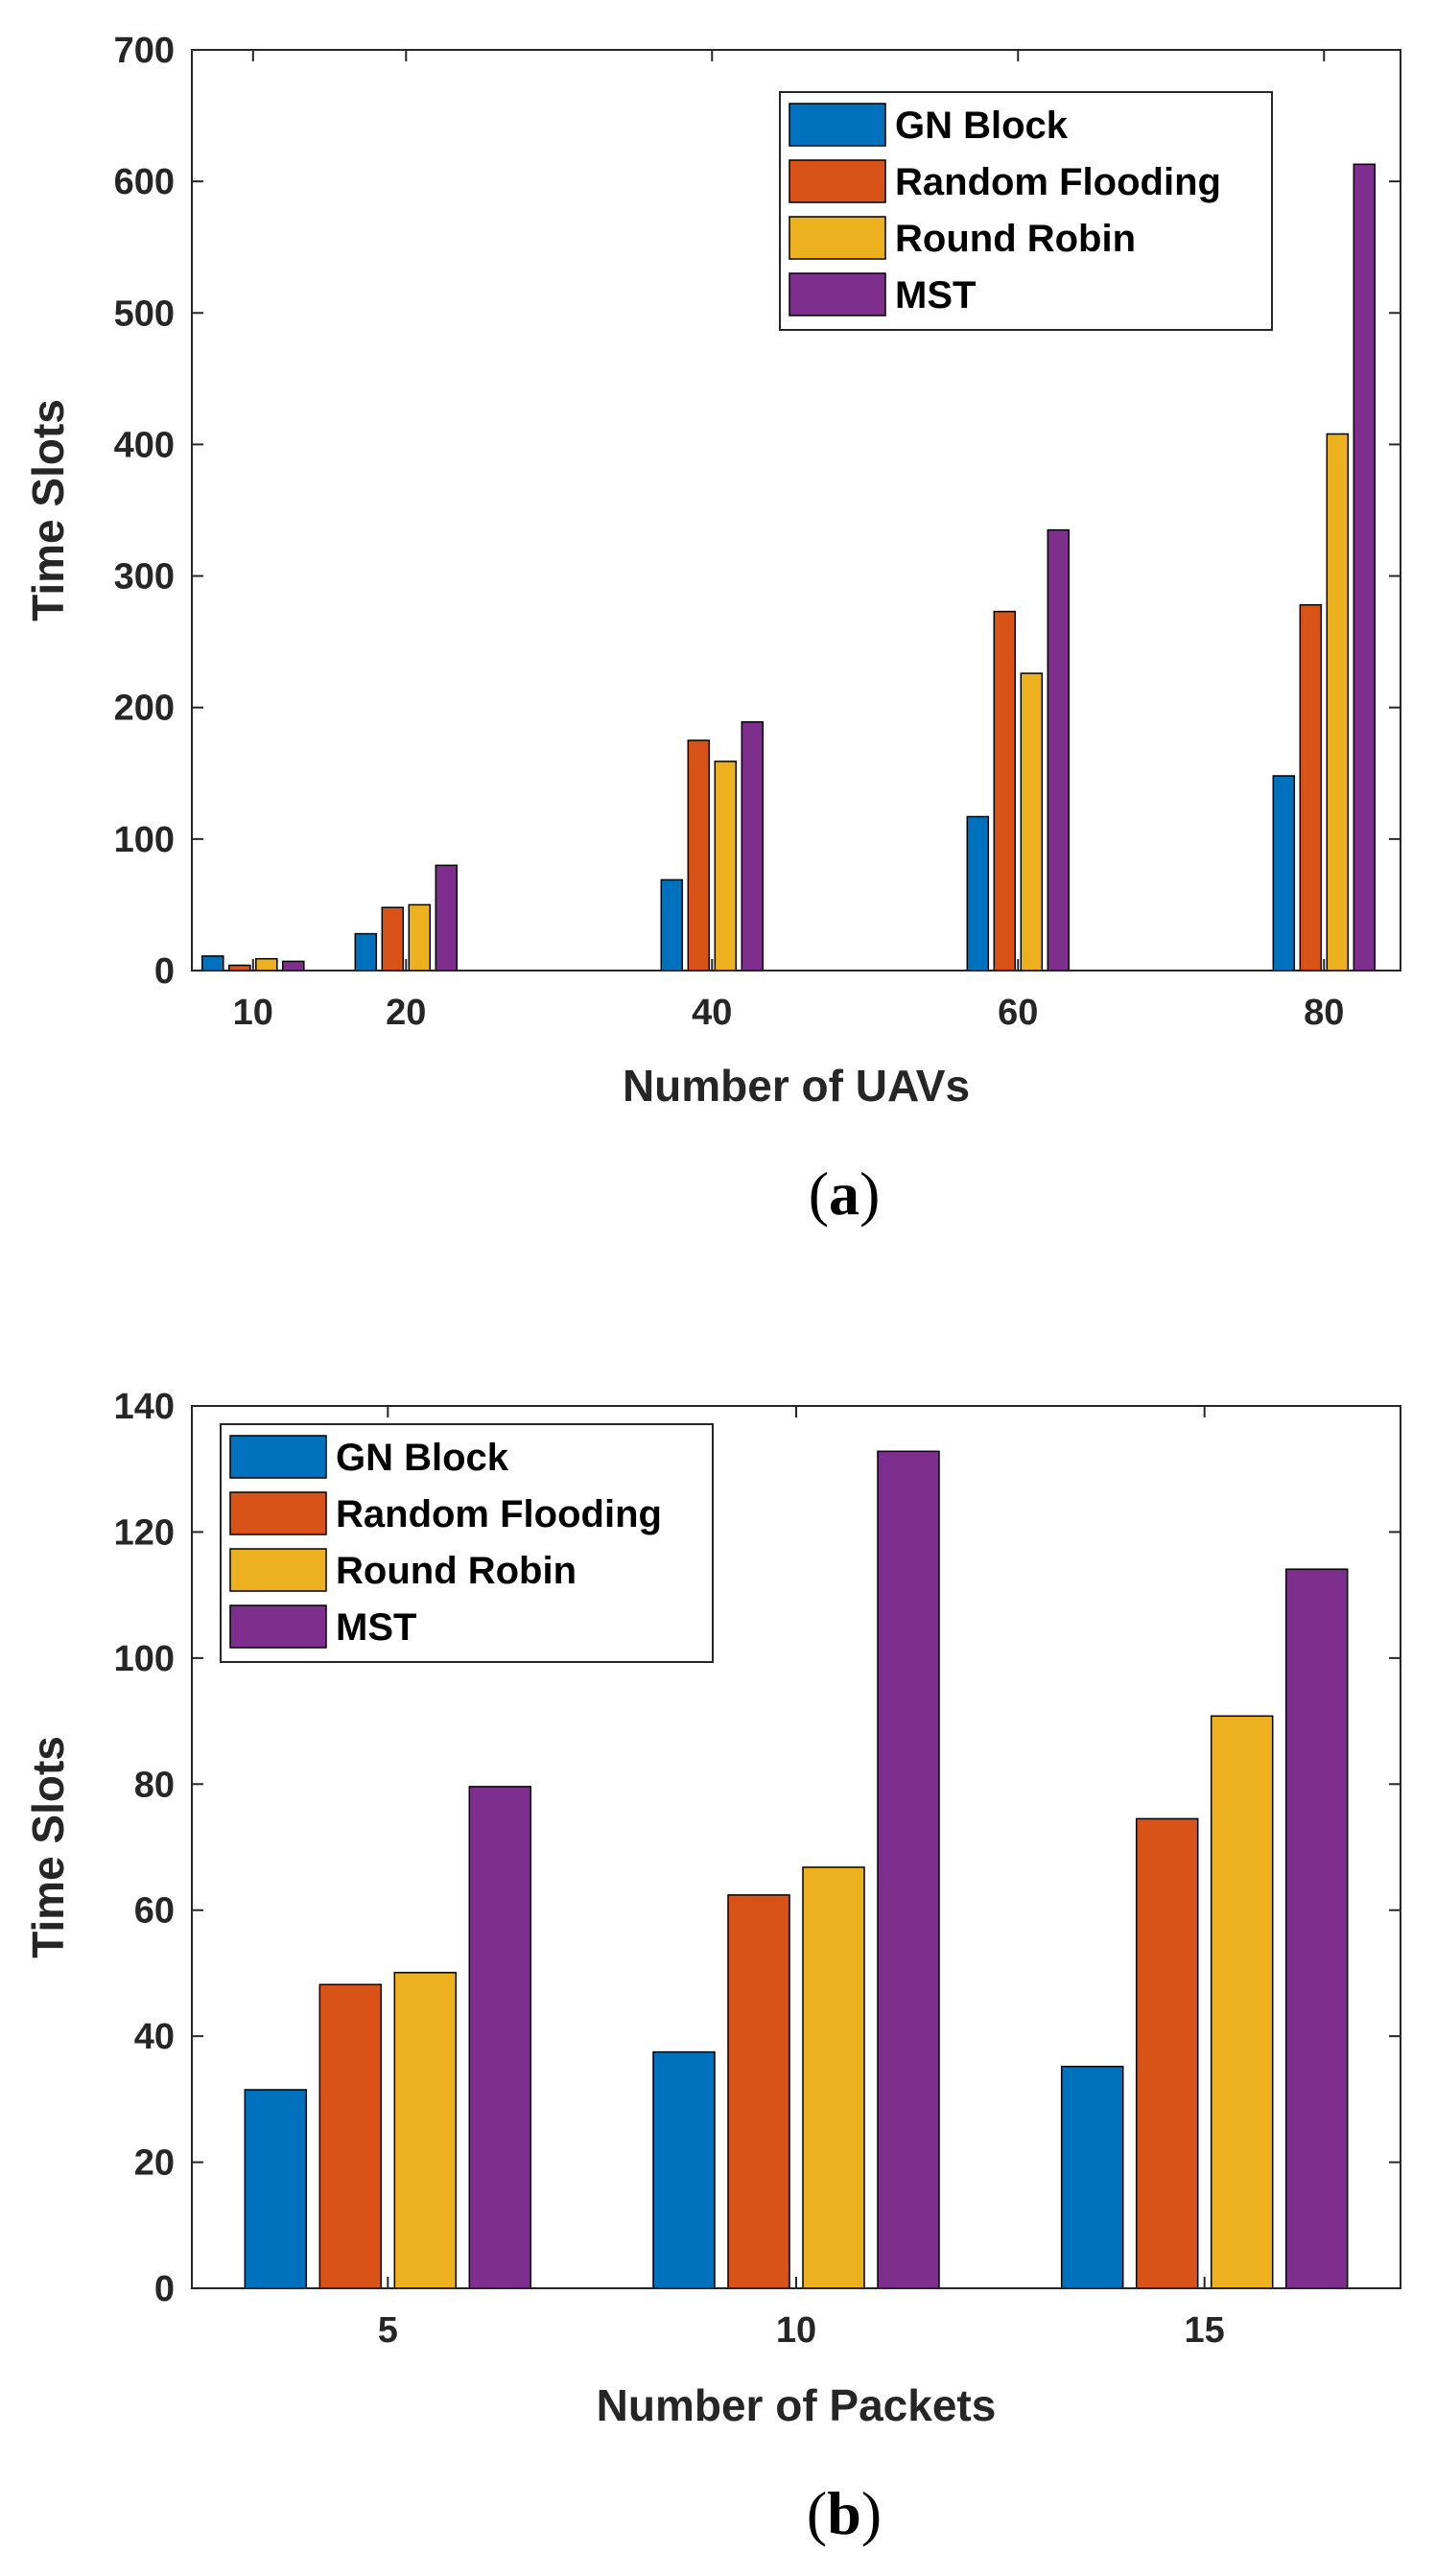  I want to click on y-tick-label: 600, so click(145, 182).